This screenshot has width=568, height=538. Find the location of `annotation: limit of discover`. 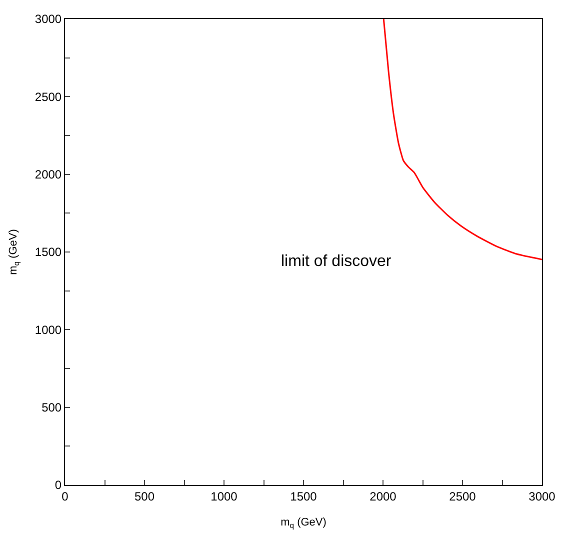

annotation: limit of discover is located at coordinates (336, 261).